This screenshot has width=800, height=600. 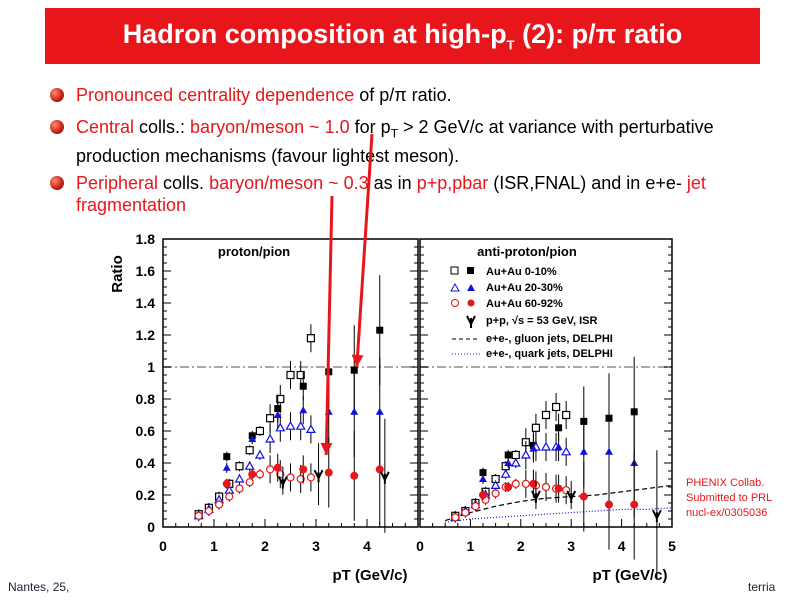 I want to click on legend-label-pp: p+p, √s = 53 GeV, ISR, so click(x=541, y=321).